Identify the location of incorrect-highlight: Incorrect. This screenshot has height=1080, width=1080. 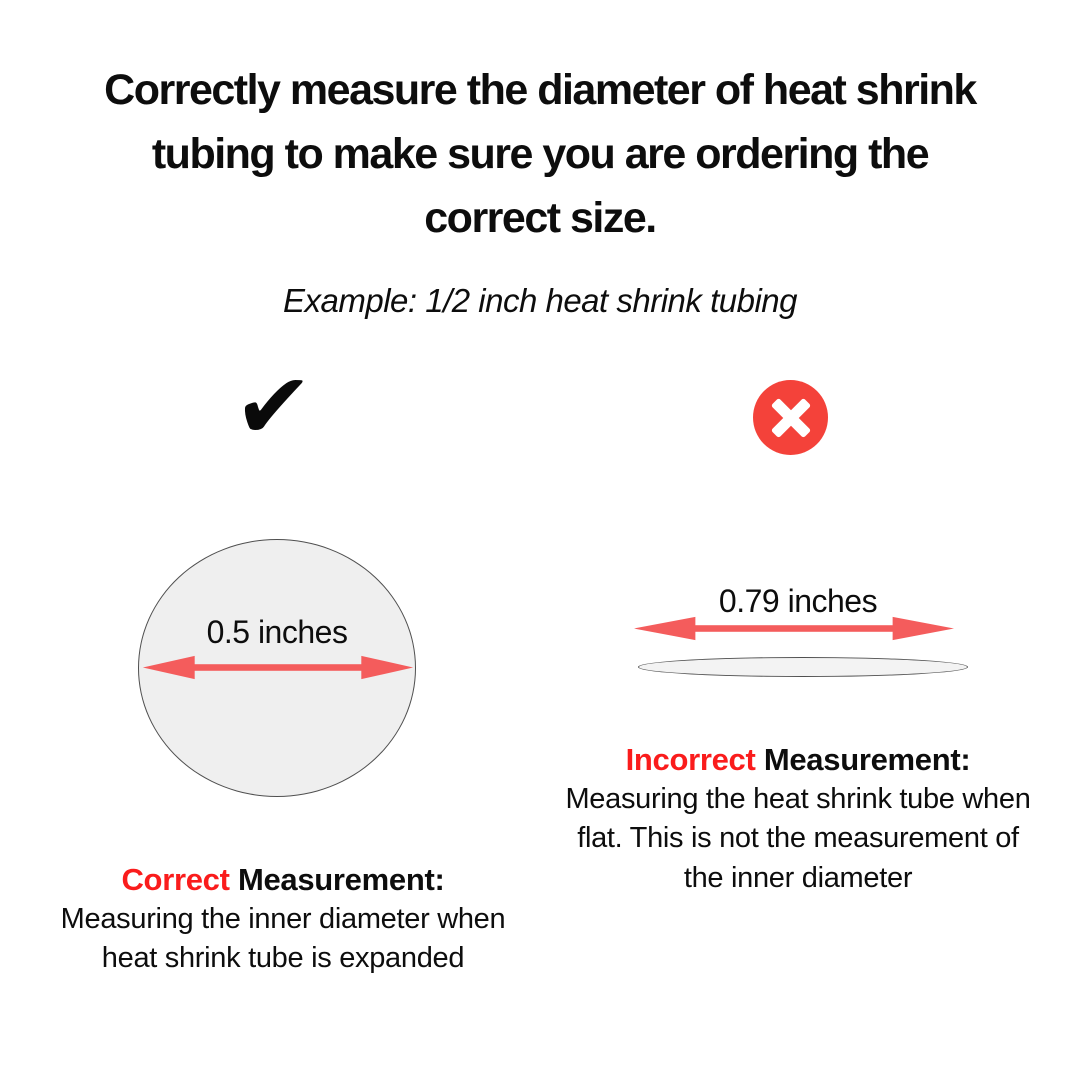
(690, 759).